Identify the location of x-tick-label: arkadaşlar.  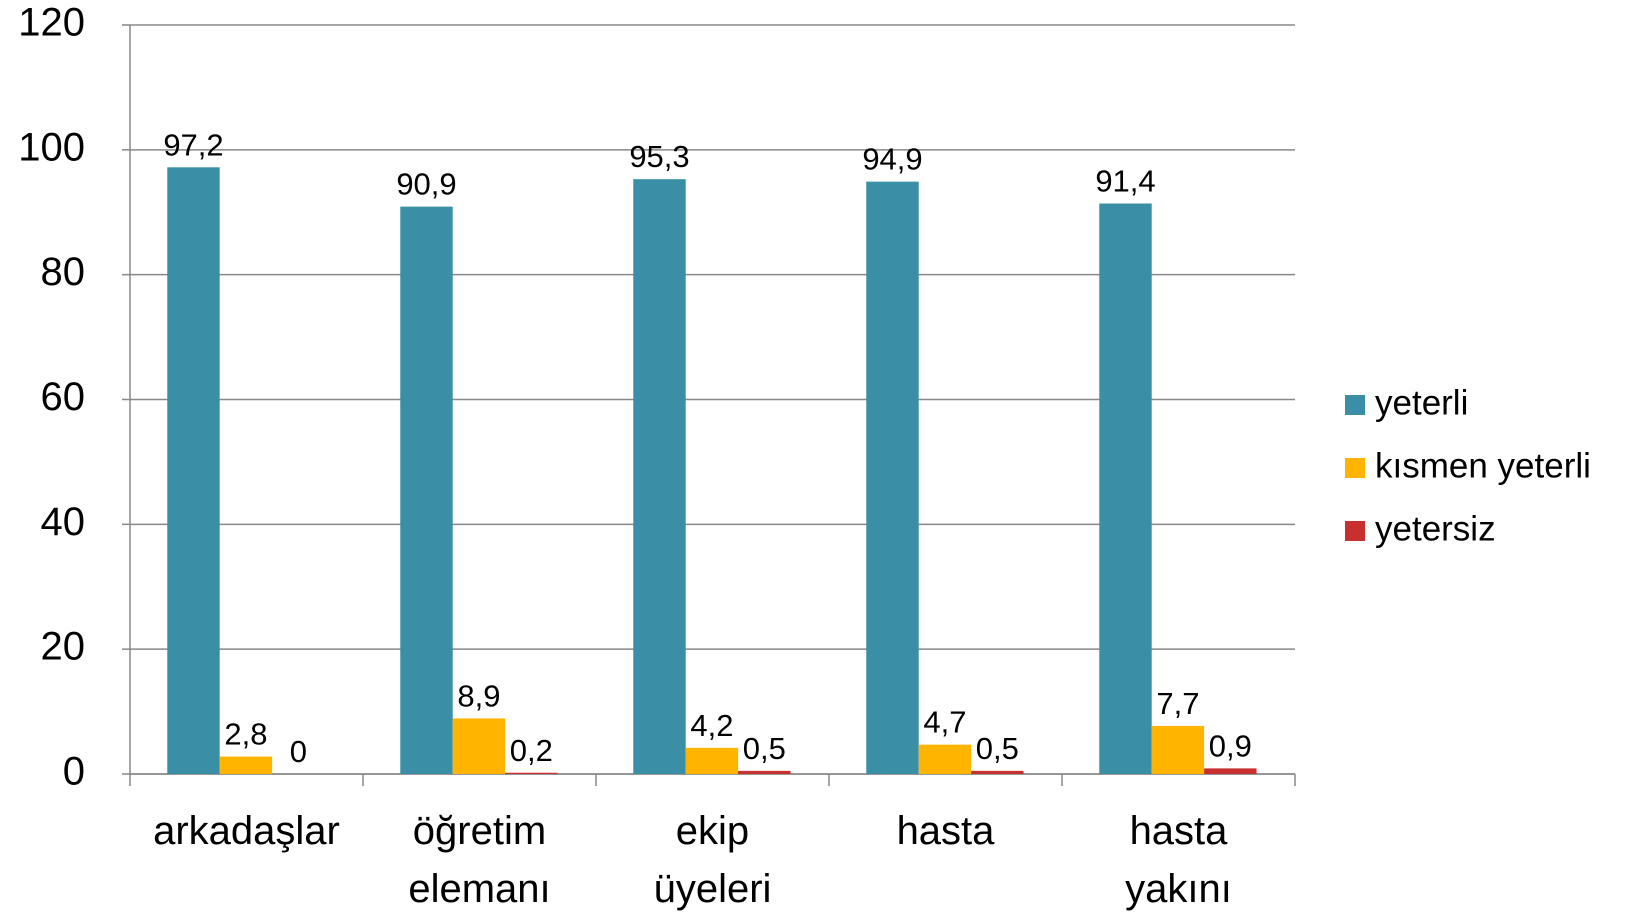
(246, 831).